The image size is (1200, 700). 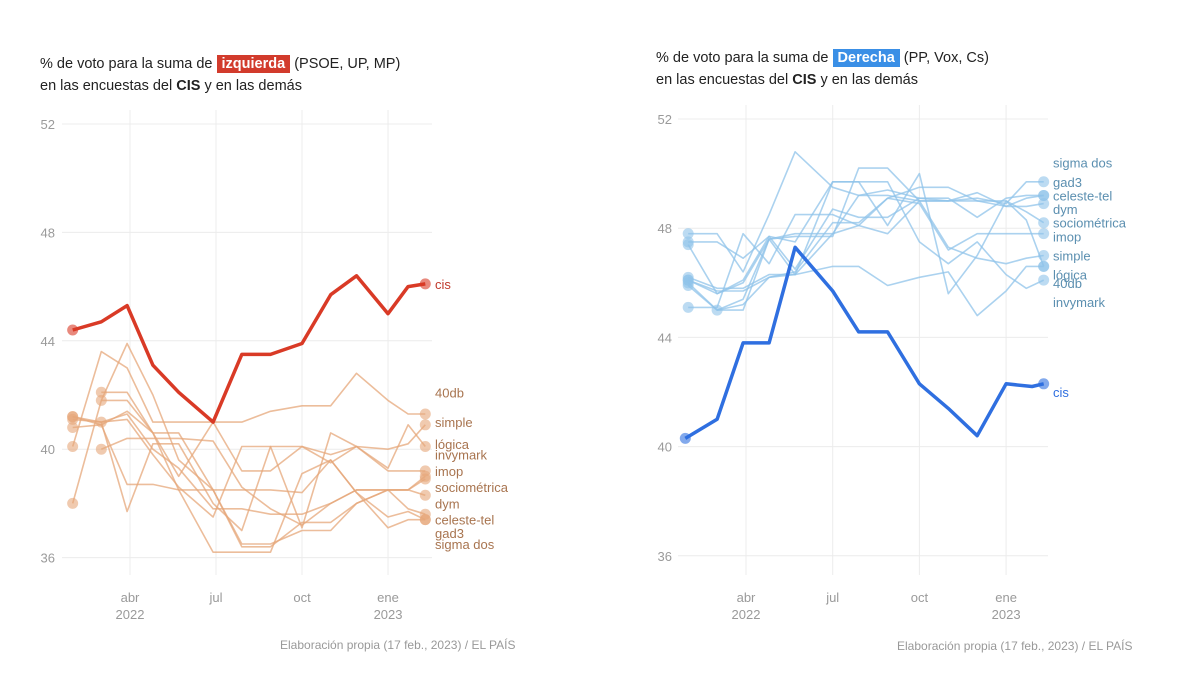 I want to click on series-line-invymark, so click(x=865, y=244).